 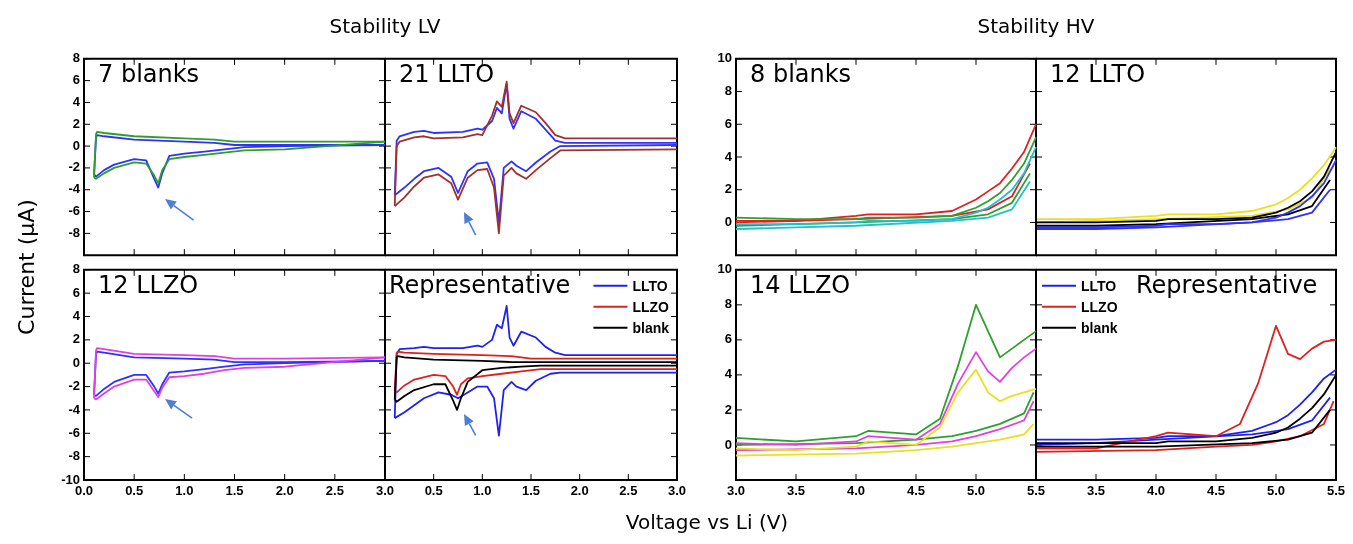 What do you see at coordinates (1036, 26) in the screenshot?
I see `chart-title: Stability HV` at bounding box center [1036, 26].